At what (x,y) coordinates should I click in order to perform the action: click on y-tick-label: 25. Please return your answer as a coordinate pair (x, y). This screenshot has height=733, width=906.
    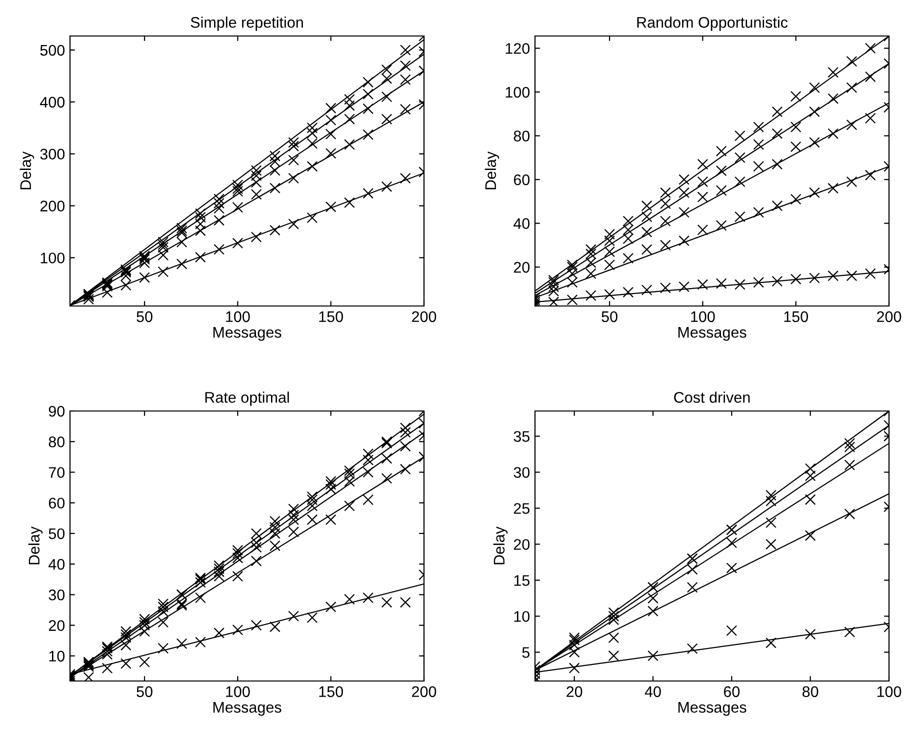
    Looking at the image, I should click on (522, 508).